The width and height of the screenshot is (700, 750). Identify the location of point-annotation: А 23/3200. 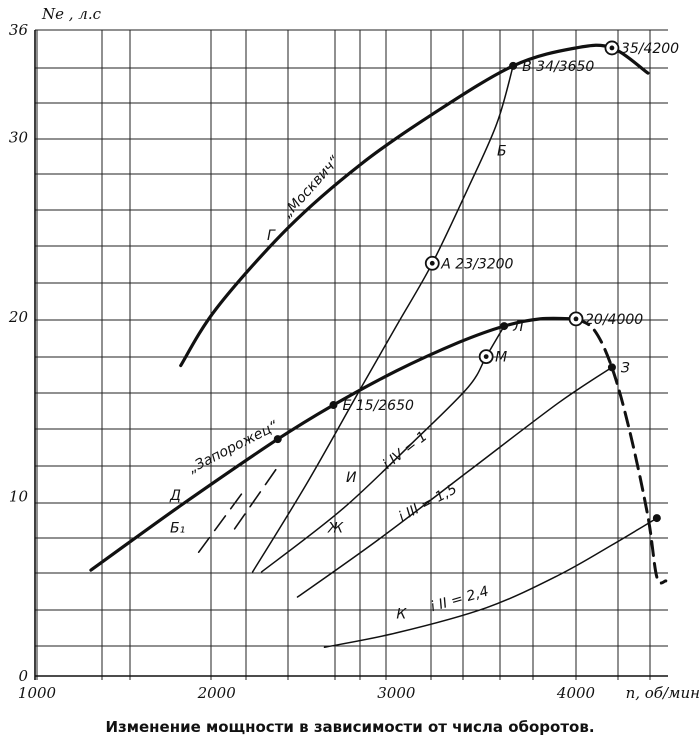
(476, 264).